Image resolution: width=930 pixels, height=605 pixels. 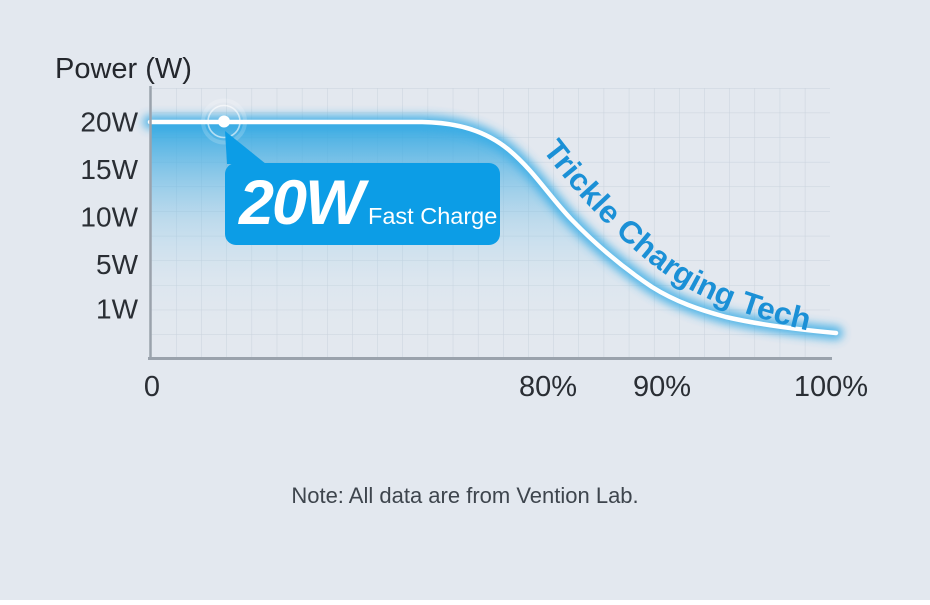 I want to click on x-tick-0: 0, so click(x=152, y=387).